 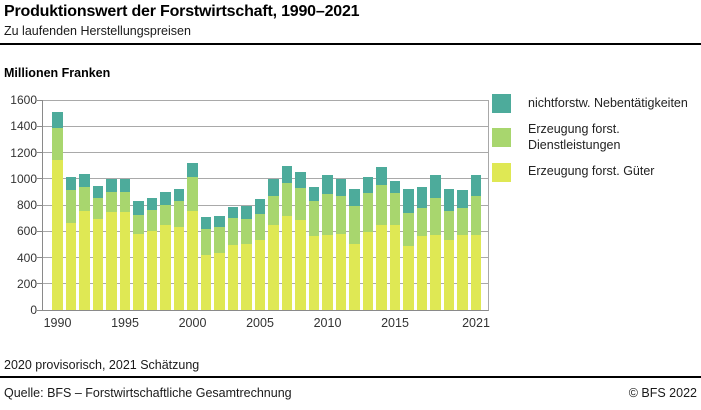 I want to click on bar-2001-nebentaetigkeiten, so click(x=206, y=223).